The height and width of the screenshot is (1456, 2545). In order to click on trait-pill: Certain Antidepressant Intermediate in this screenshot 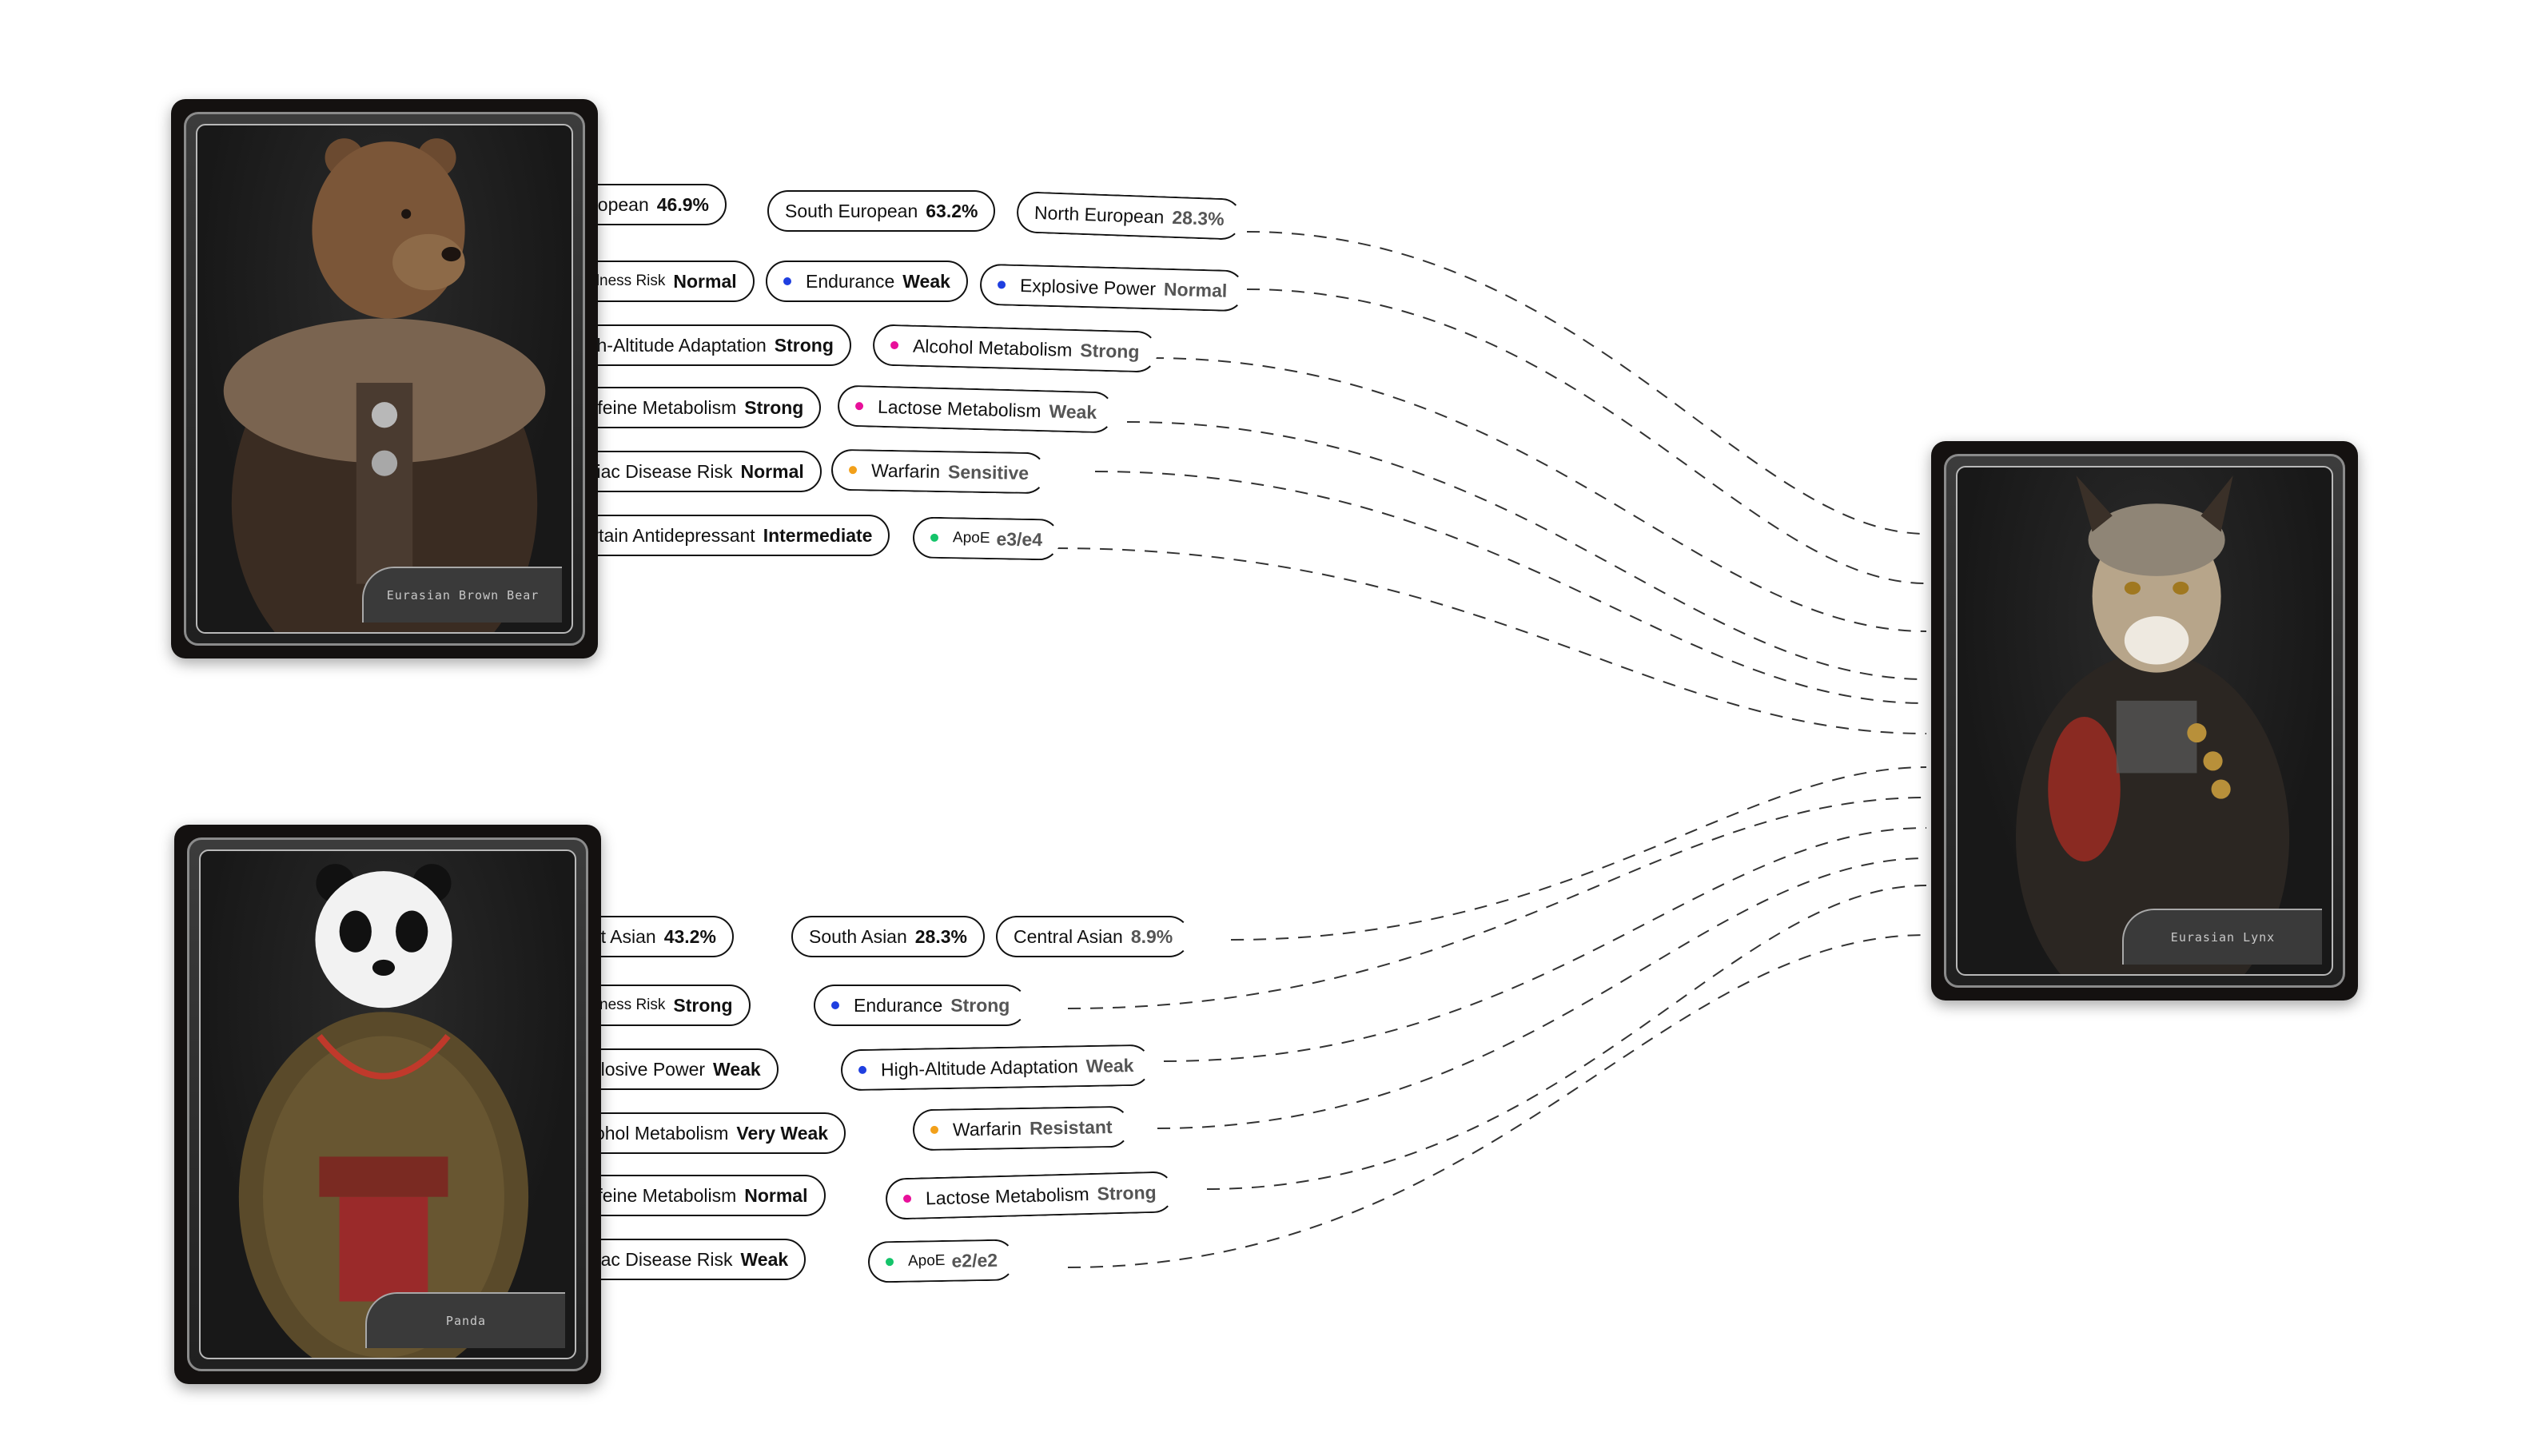, I will do `click(721, 535)`.